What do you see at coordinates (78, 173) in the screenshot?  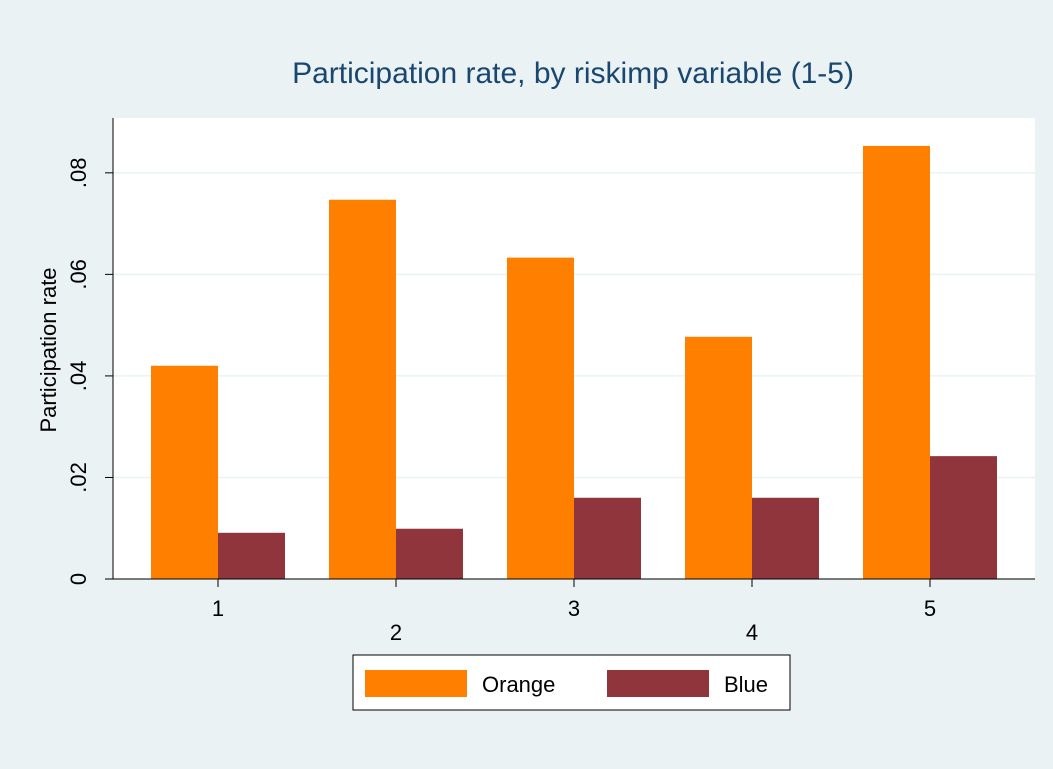 I see `y-tick-label: .08` at bounding box center [78, 173].